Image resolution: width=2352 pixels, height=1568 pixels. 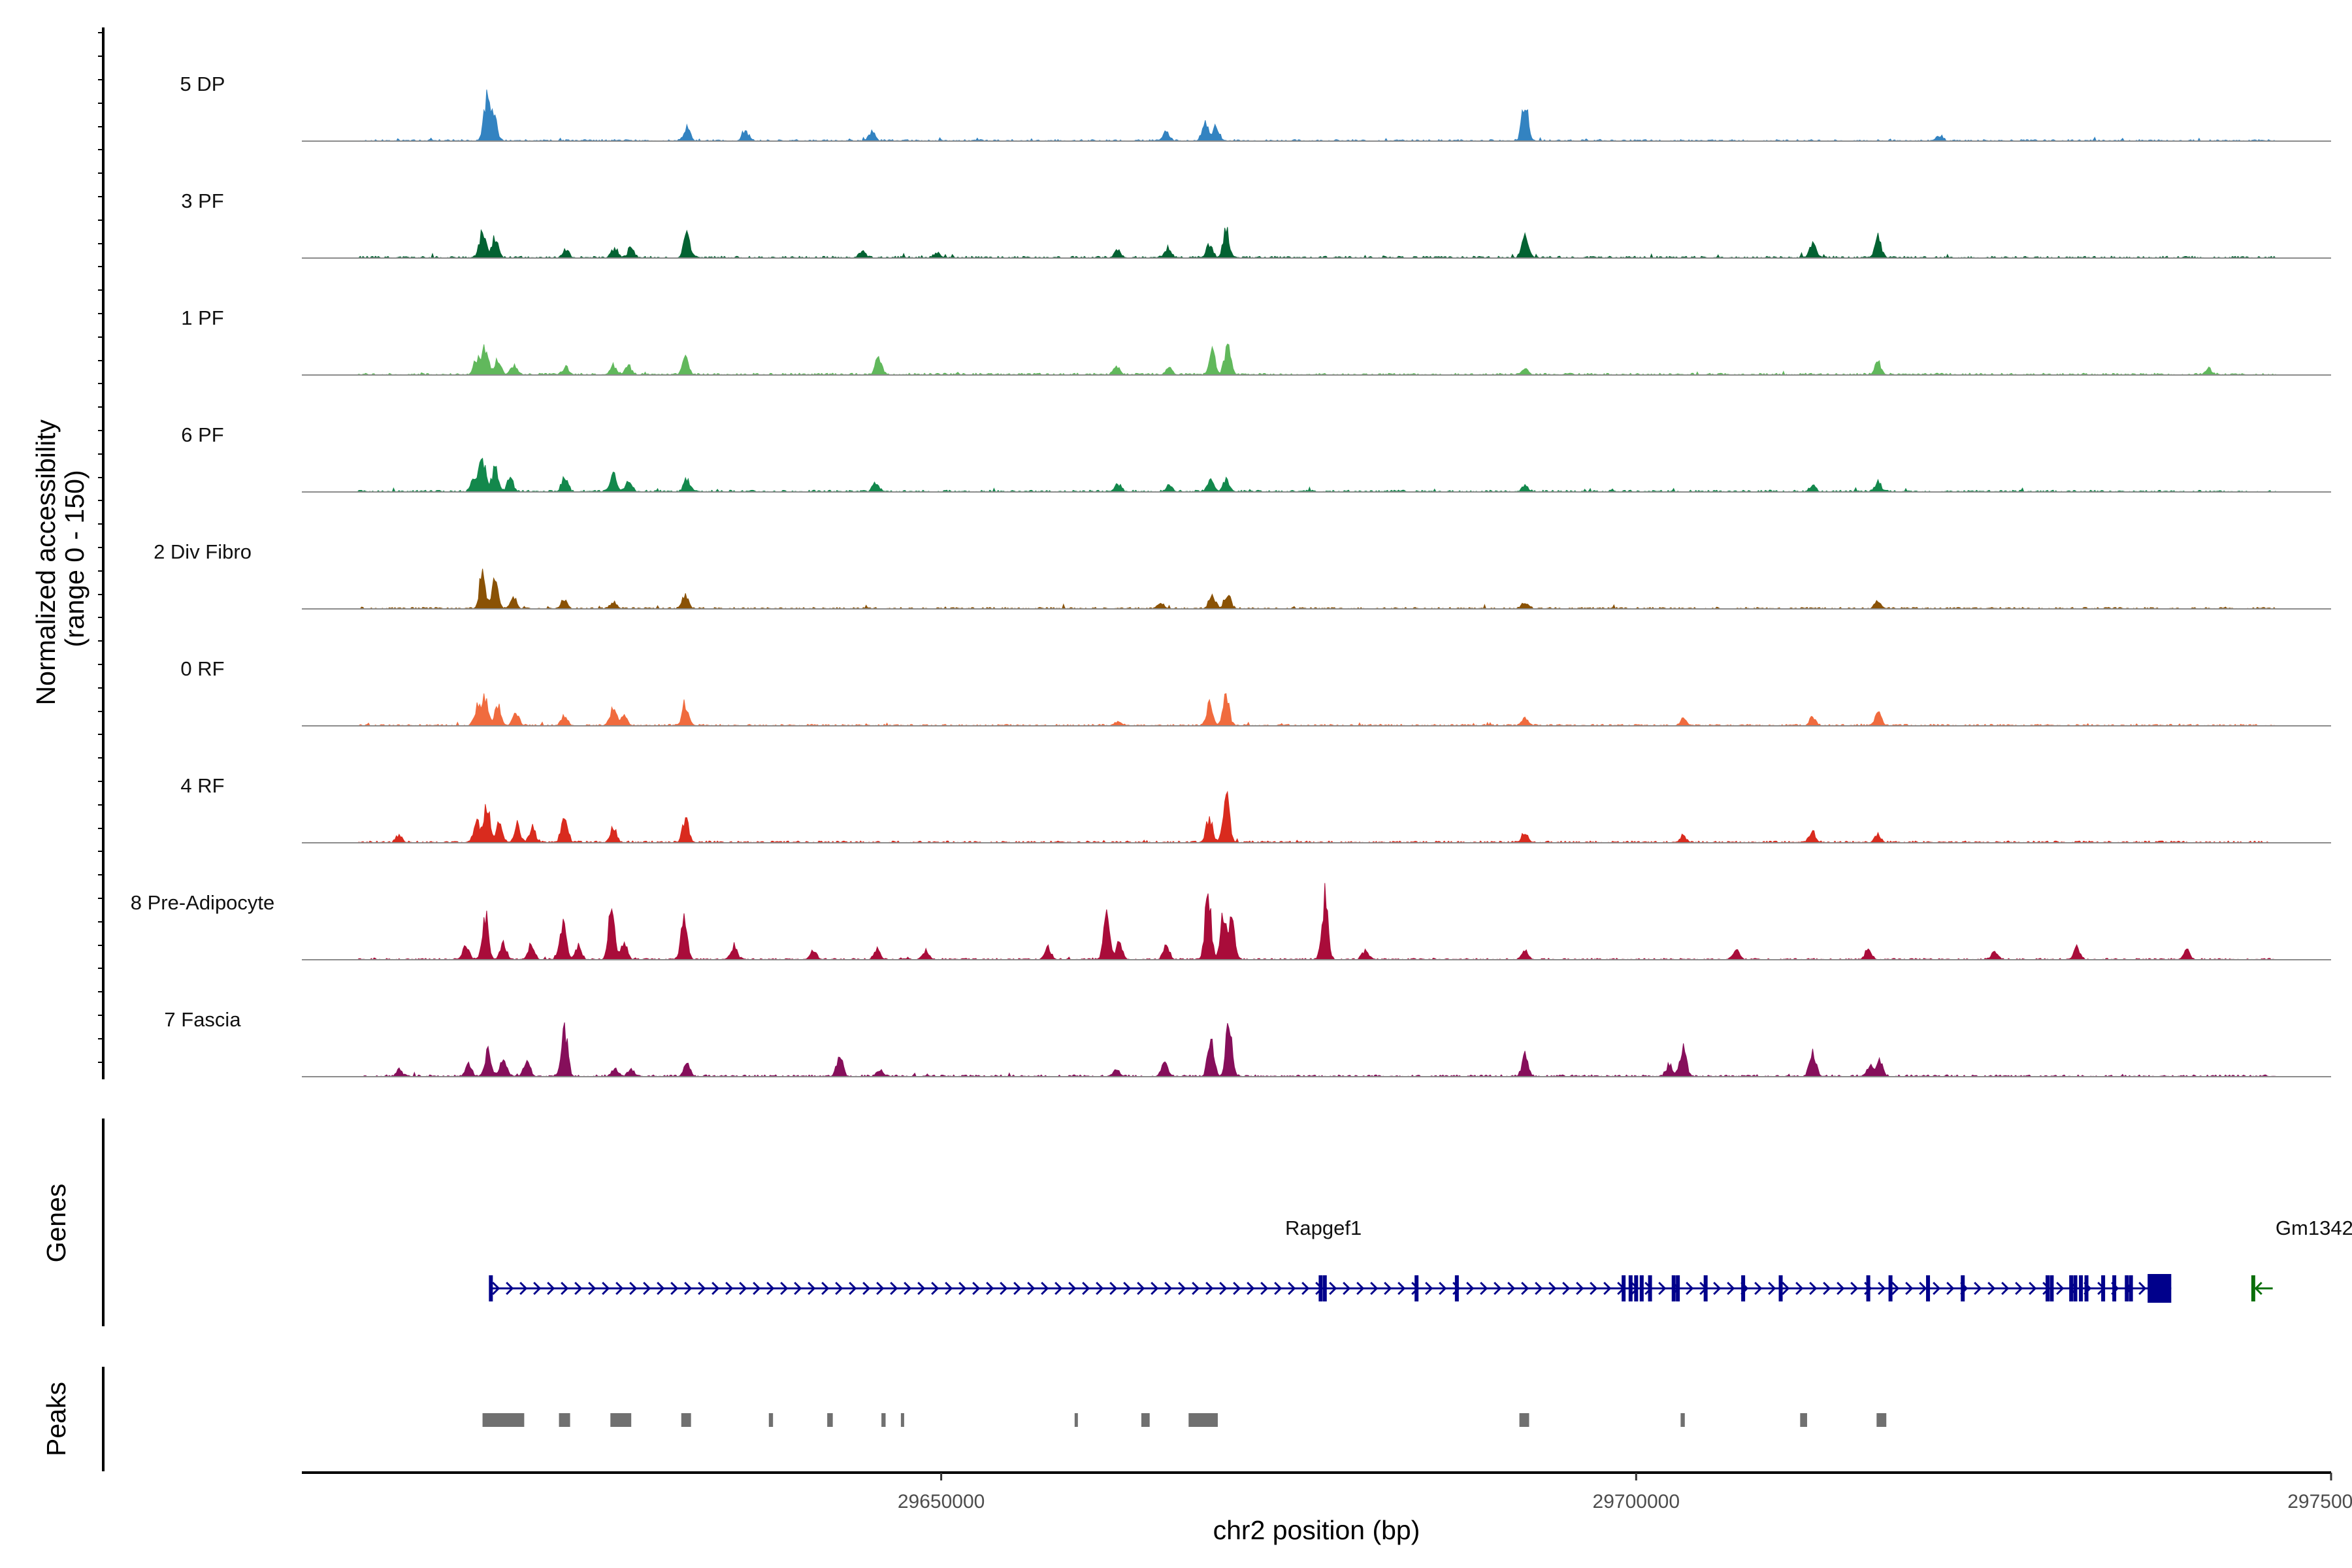 What do you see at coordinates (202, 785) in the screenshot?
I see `track-label-7: 4 RF` at bounding box center [202, 785].